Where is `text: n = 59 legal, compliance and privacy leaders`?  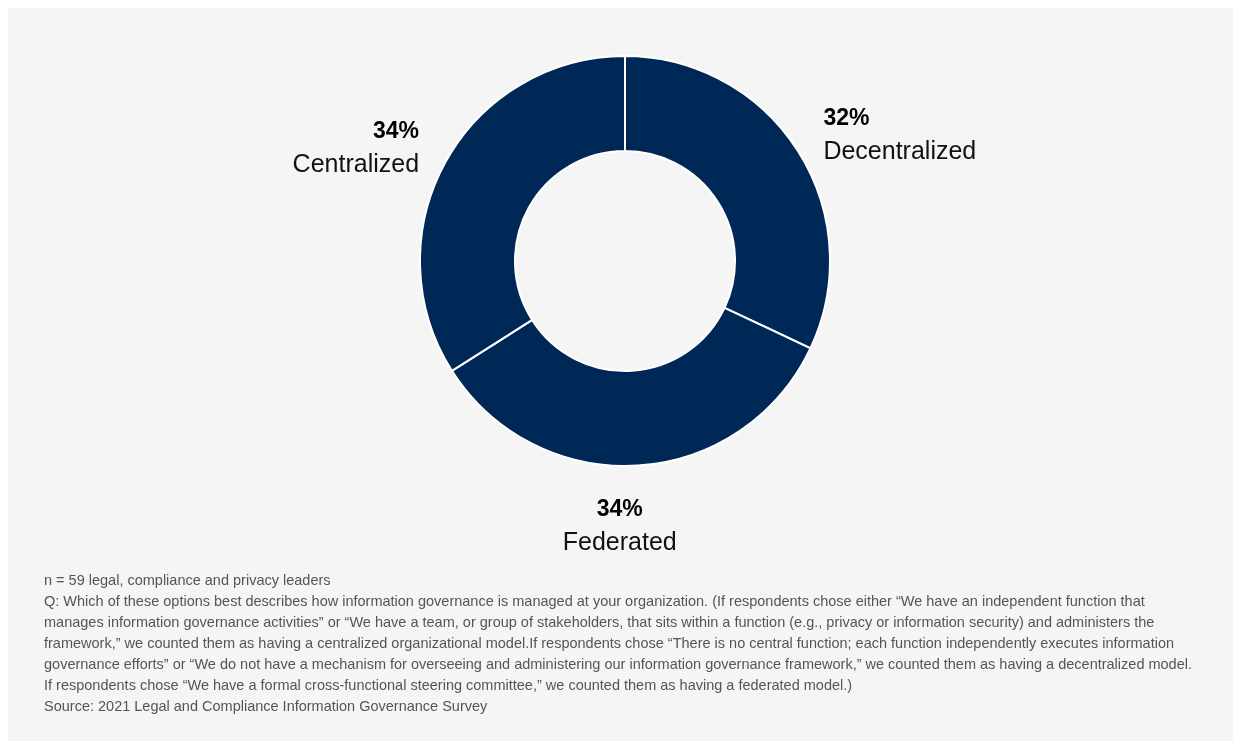
text: n = 59 legal, compliance and privacy leaders is located at coordinates (188, 580).